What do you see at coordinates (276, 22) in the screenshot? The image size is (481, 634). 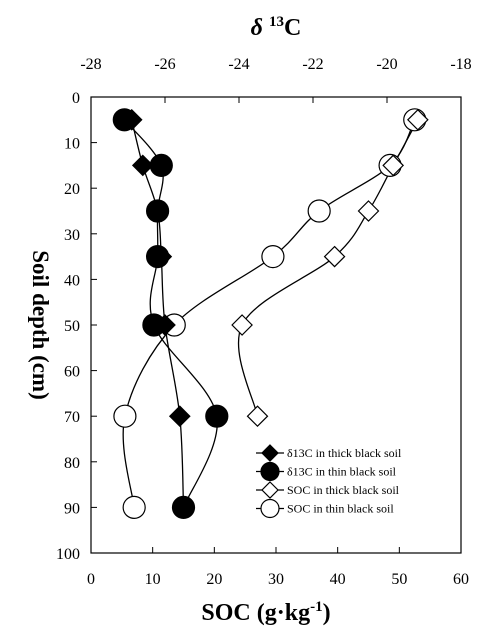 I see `top-axis-title-sup: 13` at bounding box center [276, 22].